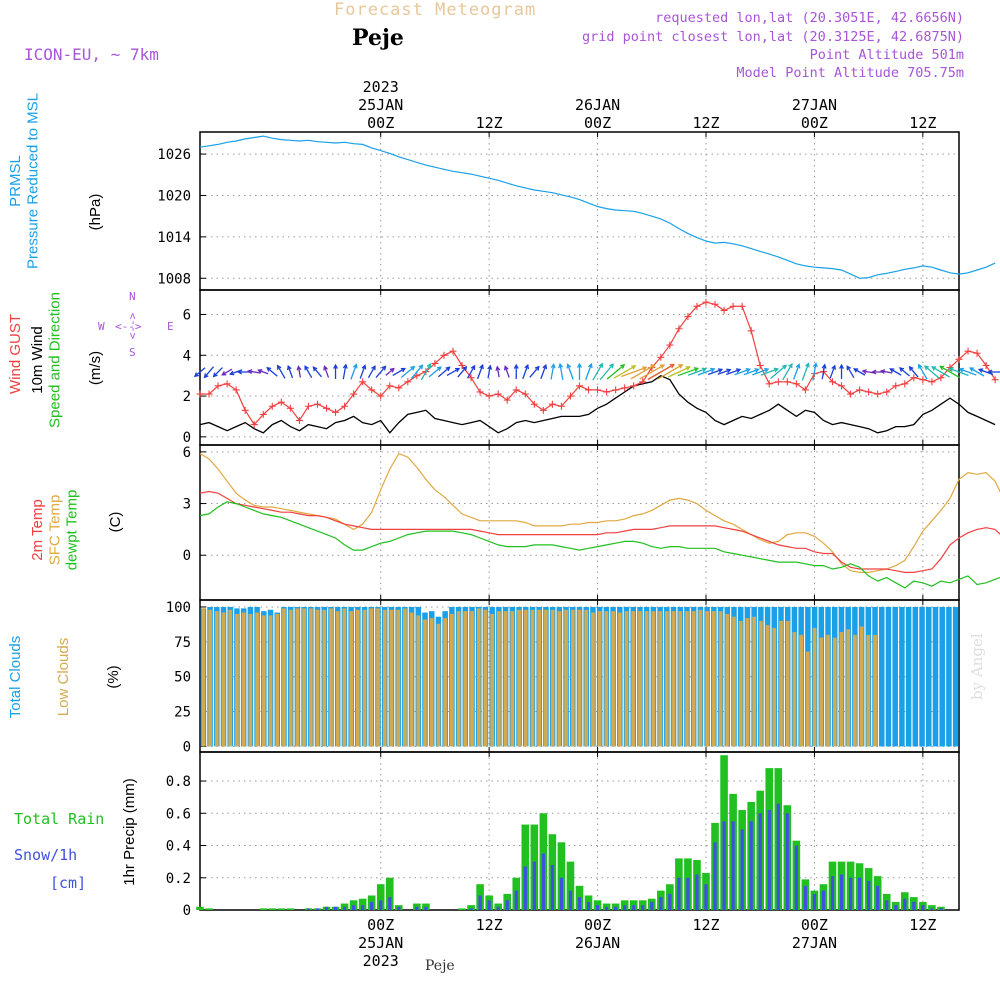  What do you see at coordinates (129, 832) in the screenshot?
I see `precip-axis-label-line: 1hr Precip (mm)` at bounding box center [129, 832].